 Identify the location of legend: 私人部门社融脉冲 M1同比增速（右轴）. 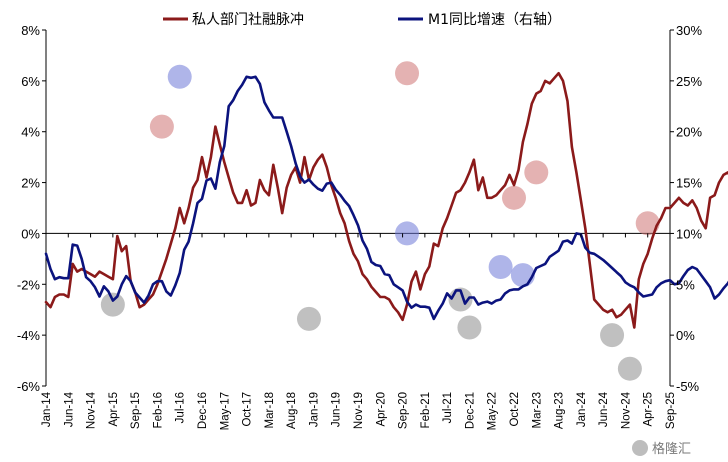
(362, 20).